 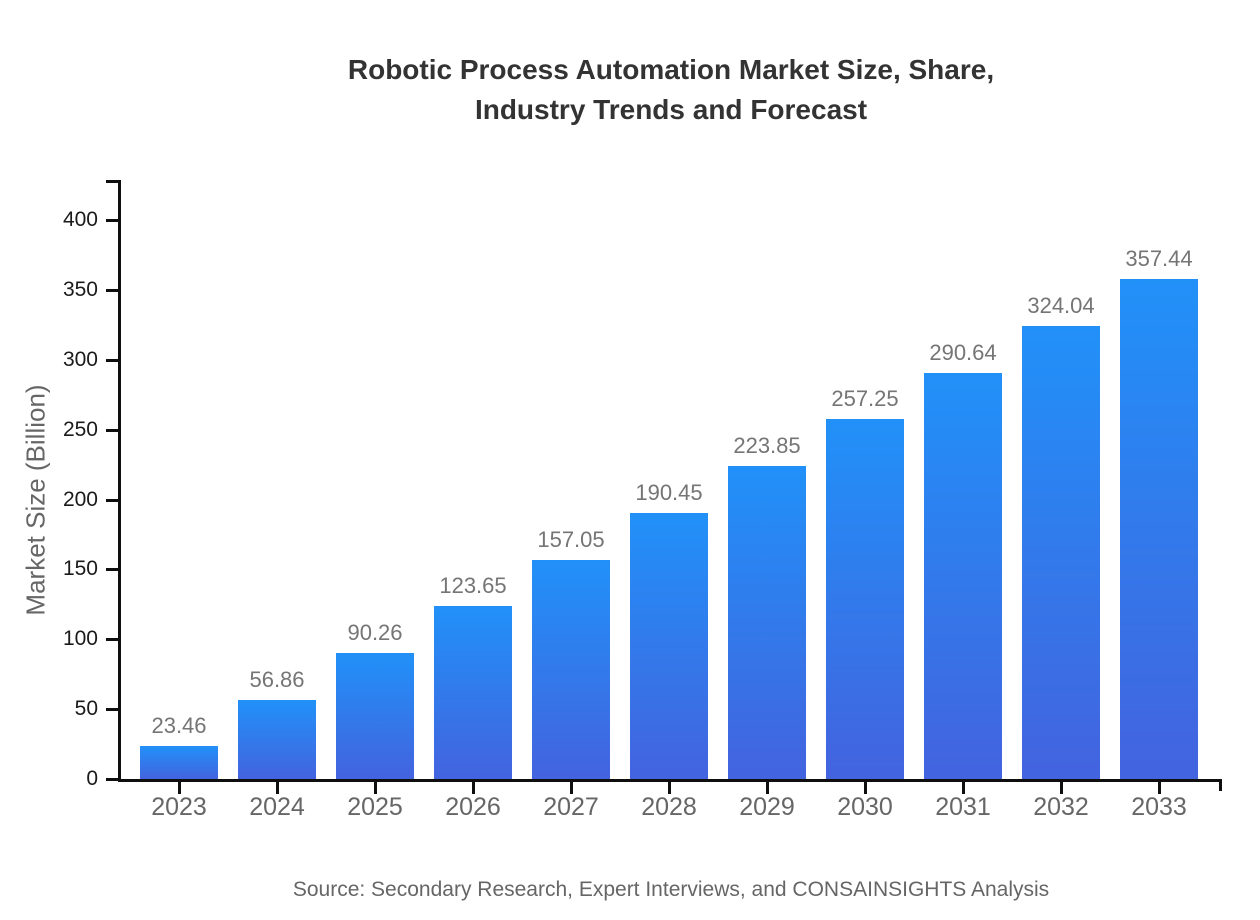 I want to click on x-tick-label: 2033, so click(x=1159, y=807).